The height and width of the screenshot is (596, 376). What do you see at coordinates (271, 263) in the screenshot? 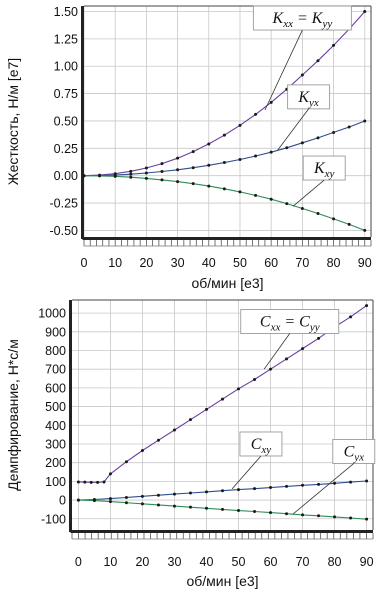
I see `x-tick-label: 60` at bounding box center [271, 263].